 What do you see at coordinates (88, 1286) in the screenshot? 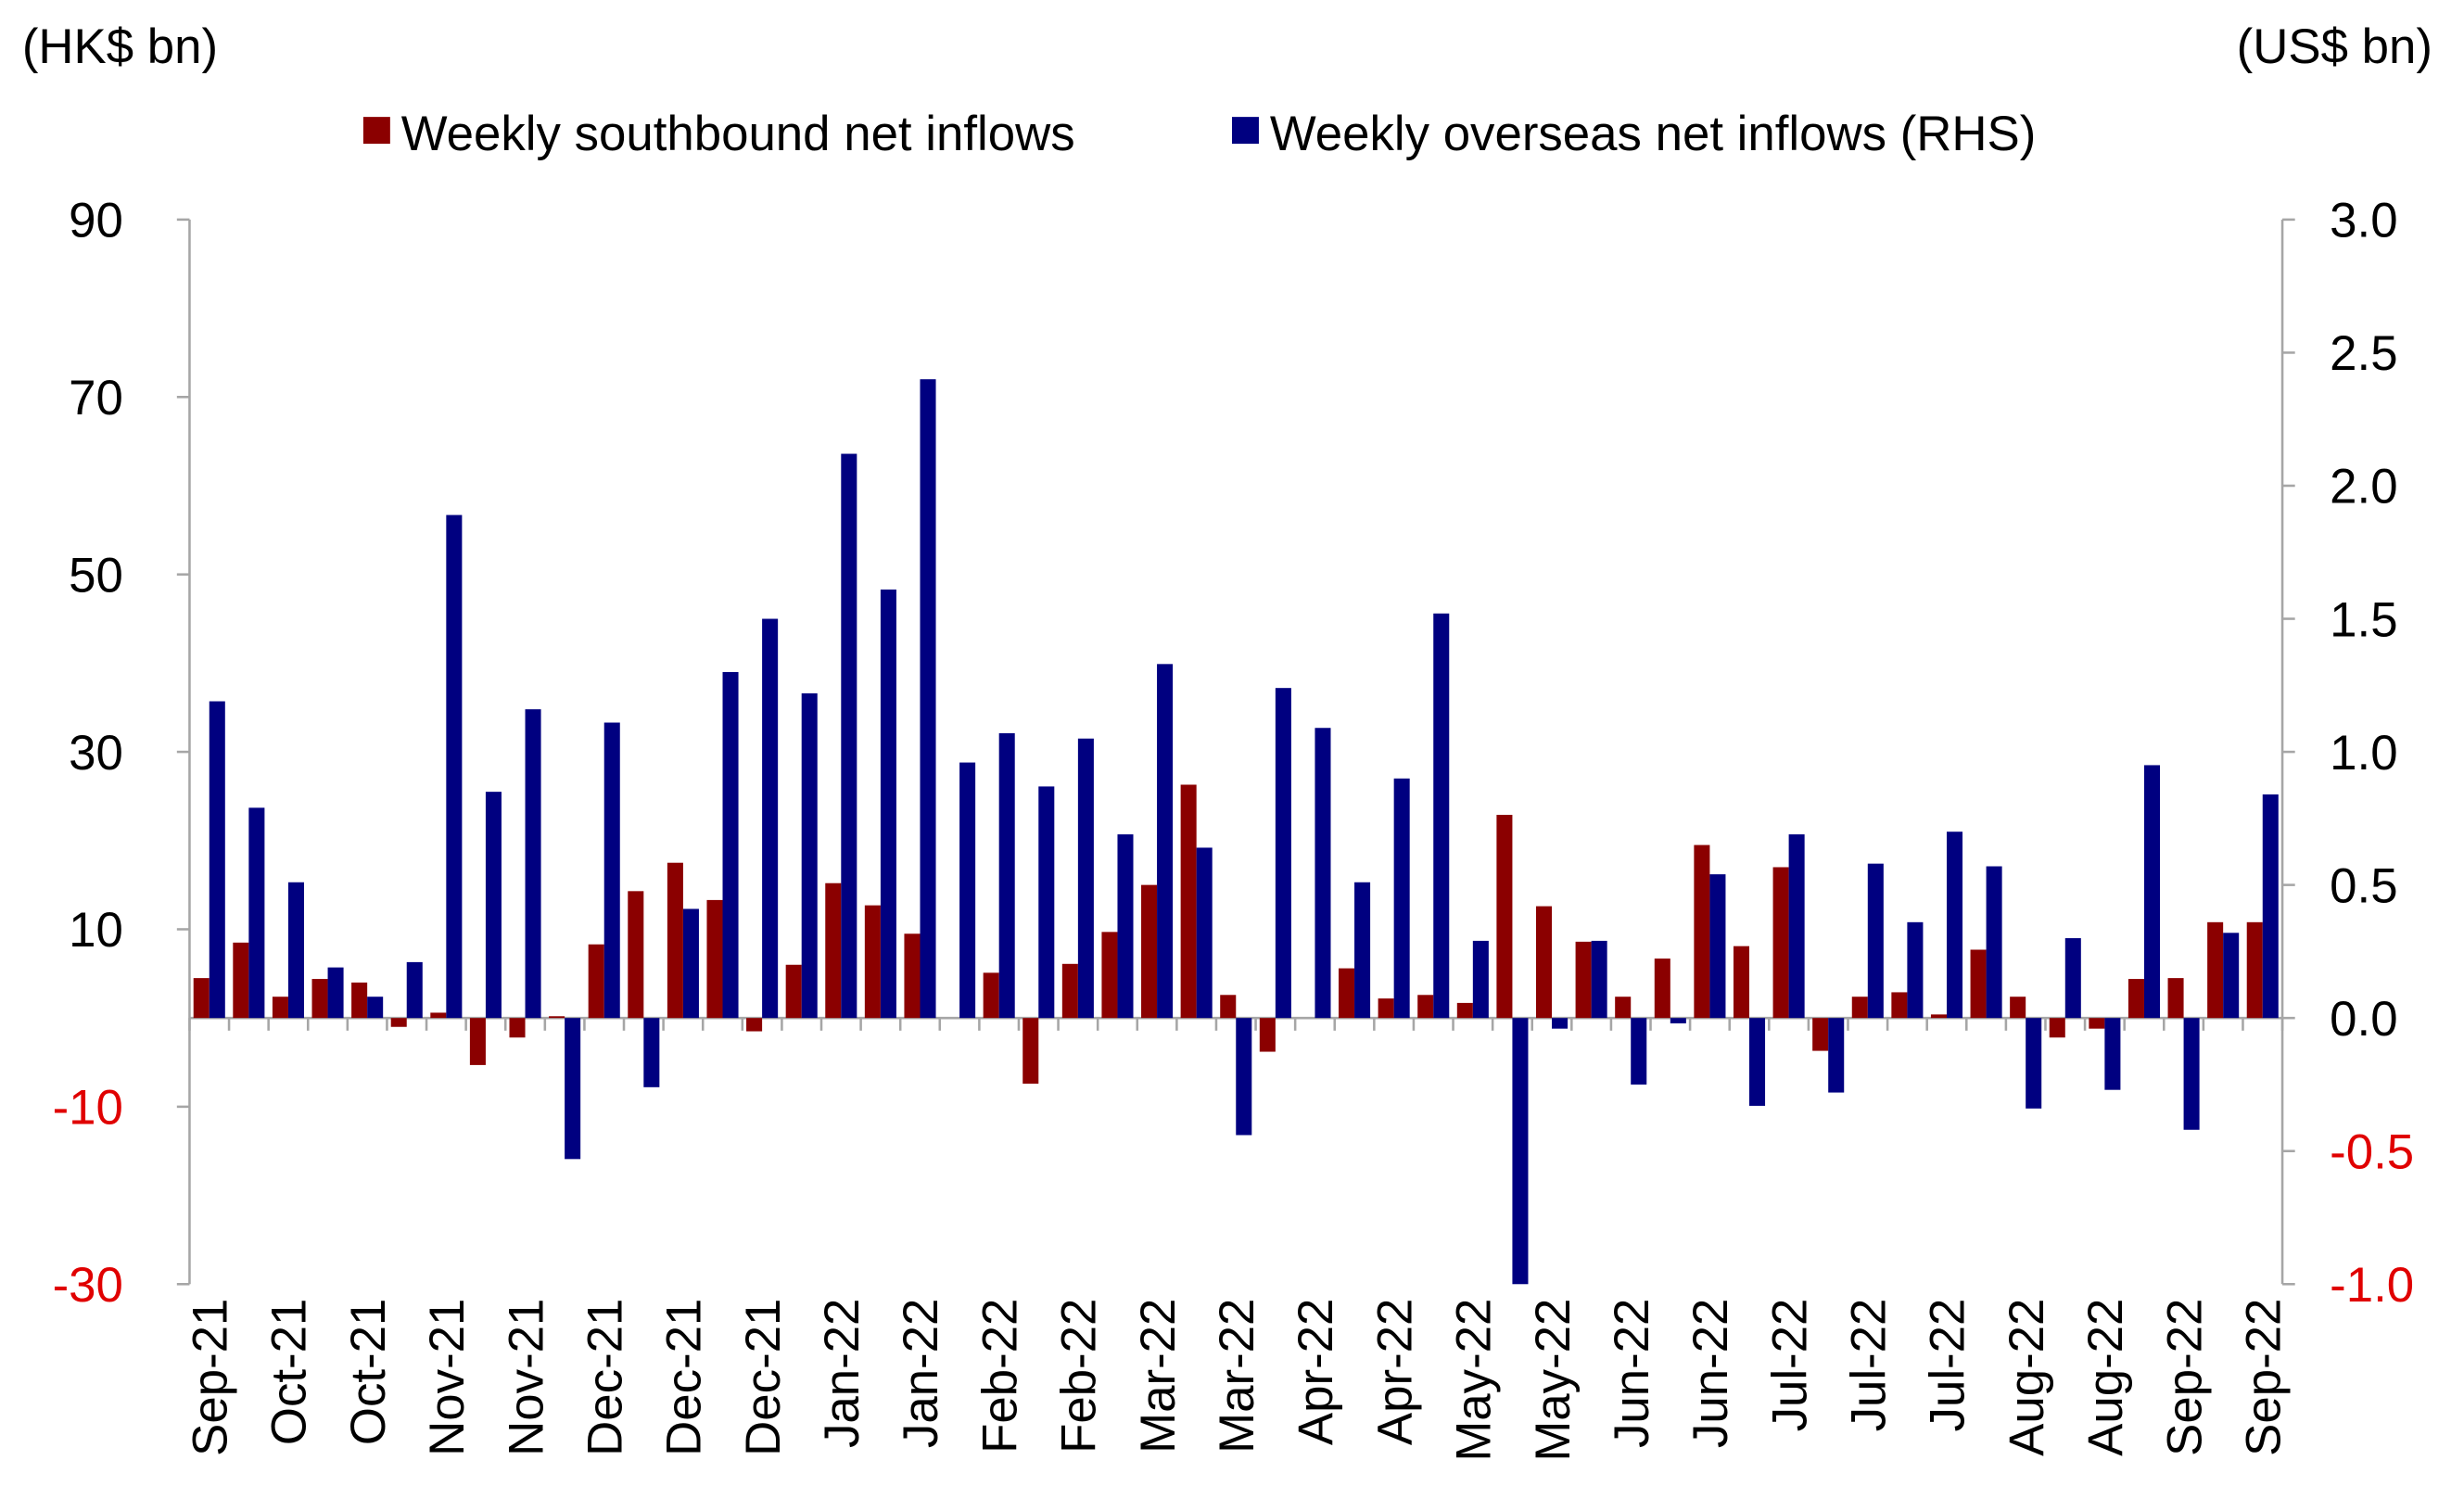
I see `y-tick-label: -30` at bounding box center [88, 1286].